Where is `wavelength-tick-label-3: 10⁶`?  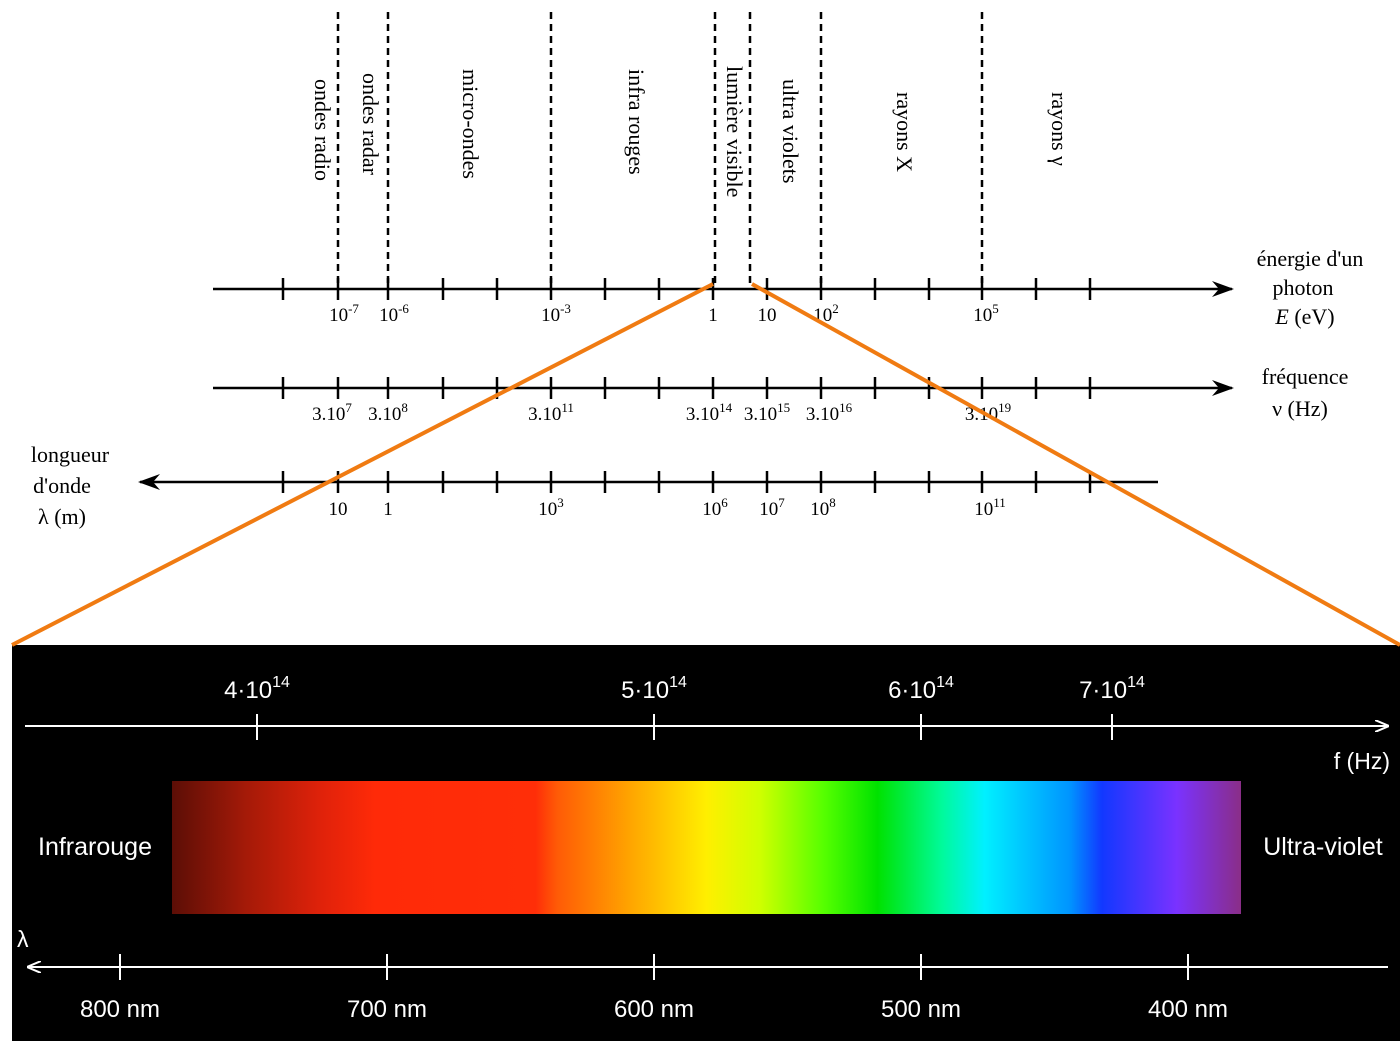 wavelength-tick-label-3: 10⁶ is located at coordinates (715, 507).